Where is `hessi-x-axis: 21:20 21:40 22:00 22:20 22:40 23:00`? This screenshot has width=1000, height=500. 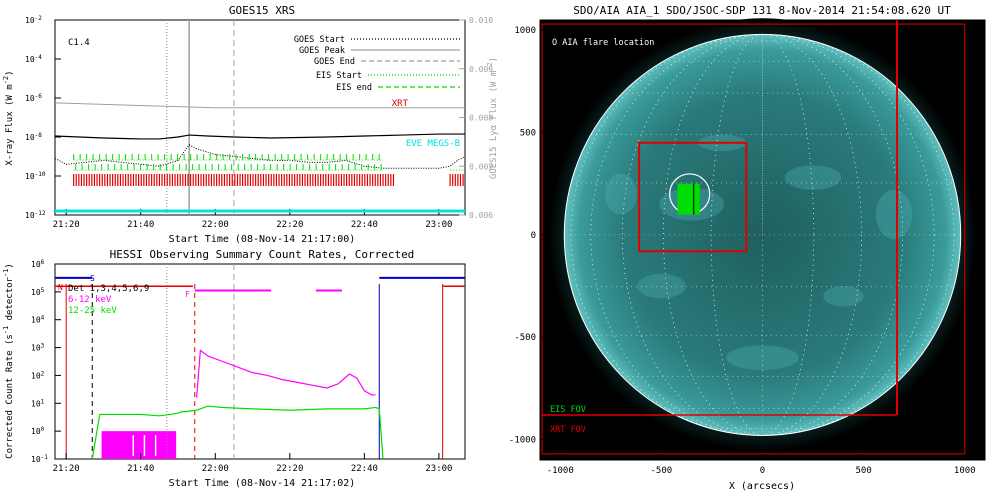 hessi-x-axis: 21:20 21:40 22:00 22:20 22:40 23:00 is located at coordinates (252, 463).